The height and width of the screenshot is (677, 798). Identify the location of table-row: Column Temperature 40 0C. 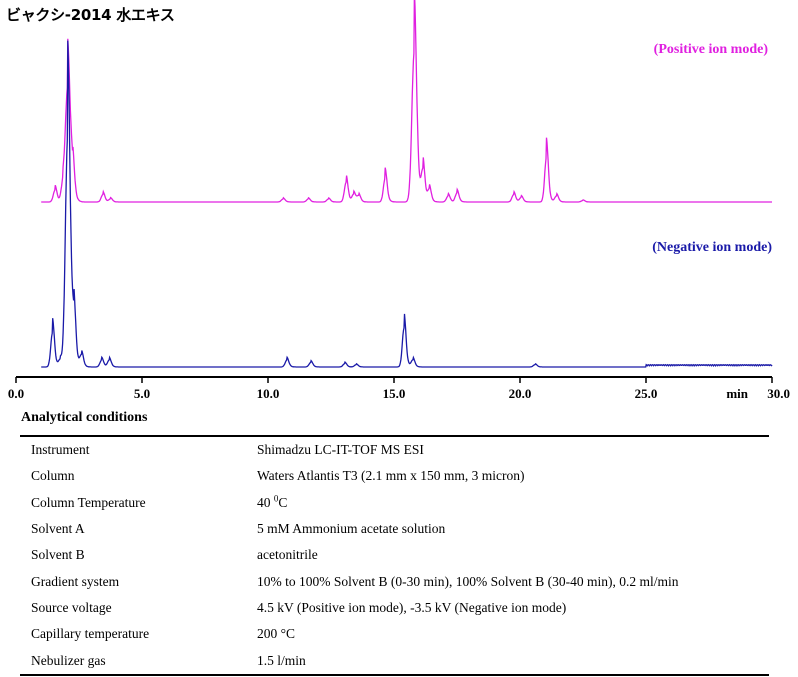
(394, 503).